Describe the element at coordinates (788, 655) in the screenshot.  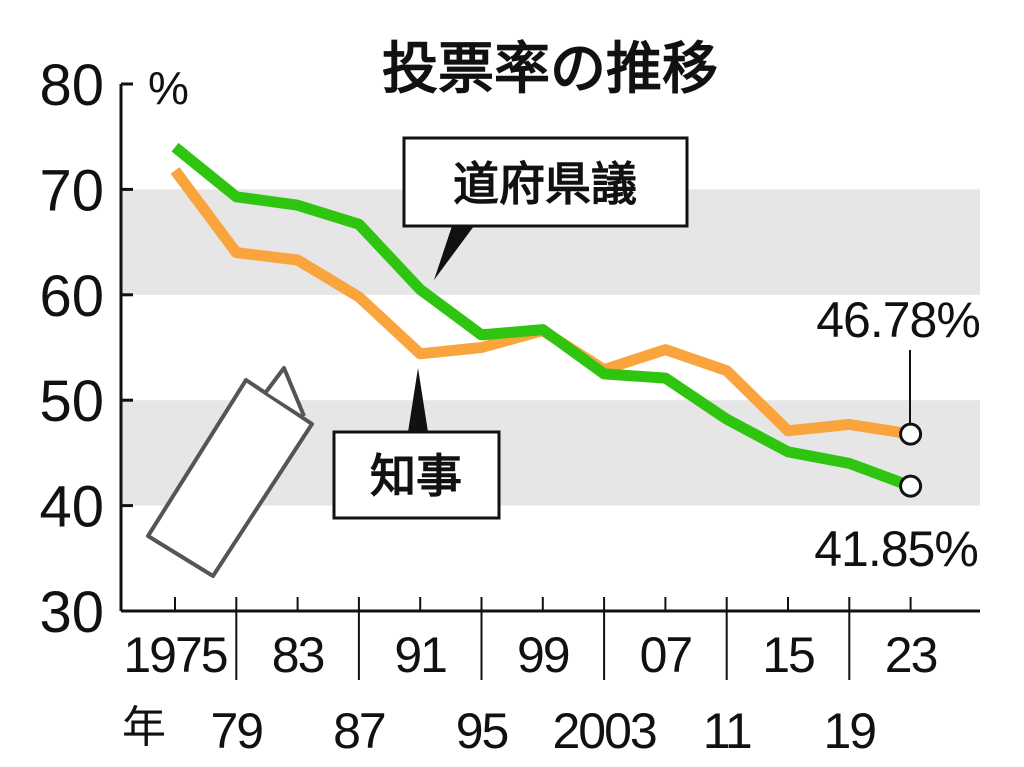
I see `x-tick-label: 15` at that location.